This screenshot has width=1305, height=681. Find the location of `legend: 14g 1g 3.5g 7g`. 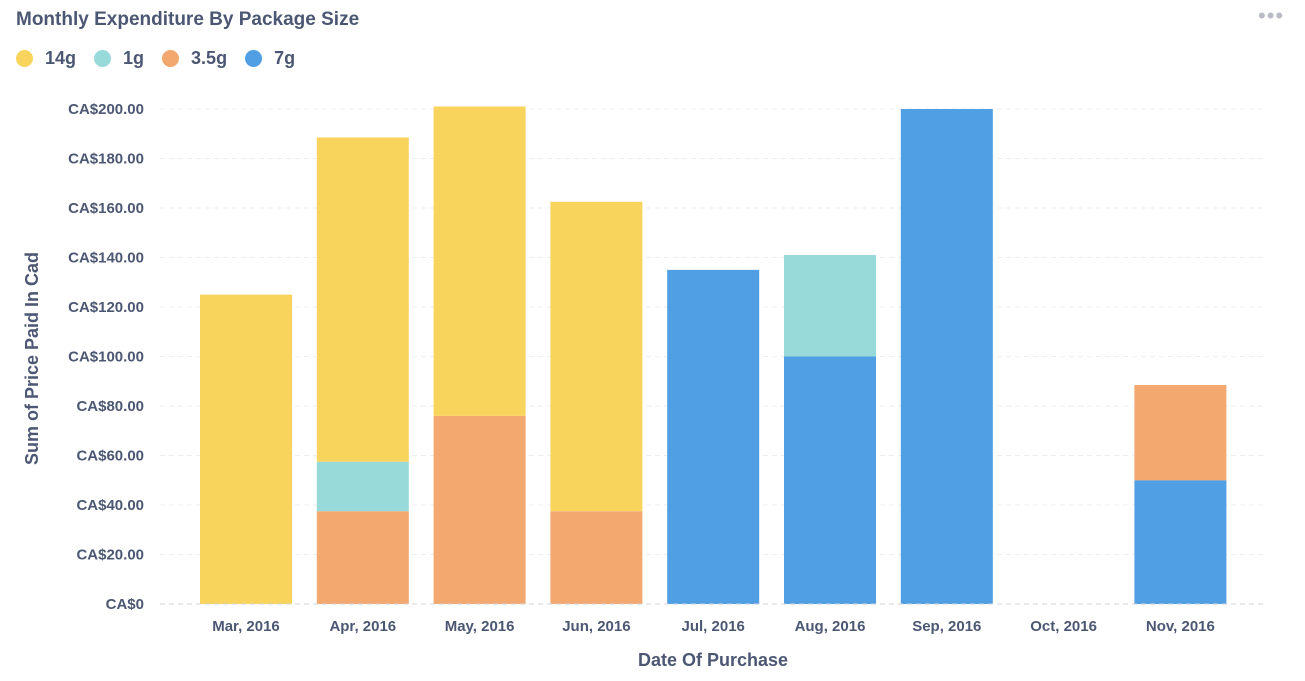

legend: 14g 1g 3.5g 7g is located at coordinates (164, 58).